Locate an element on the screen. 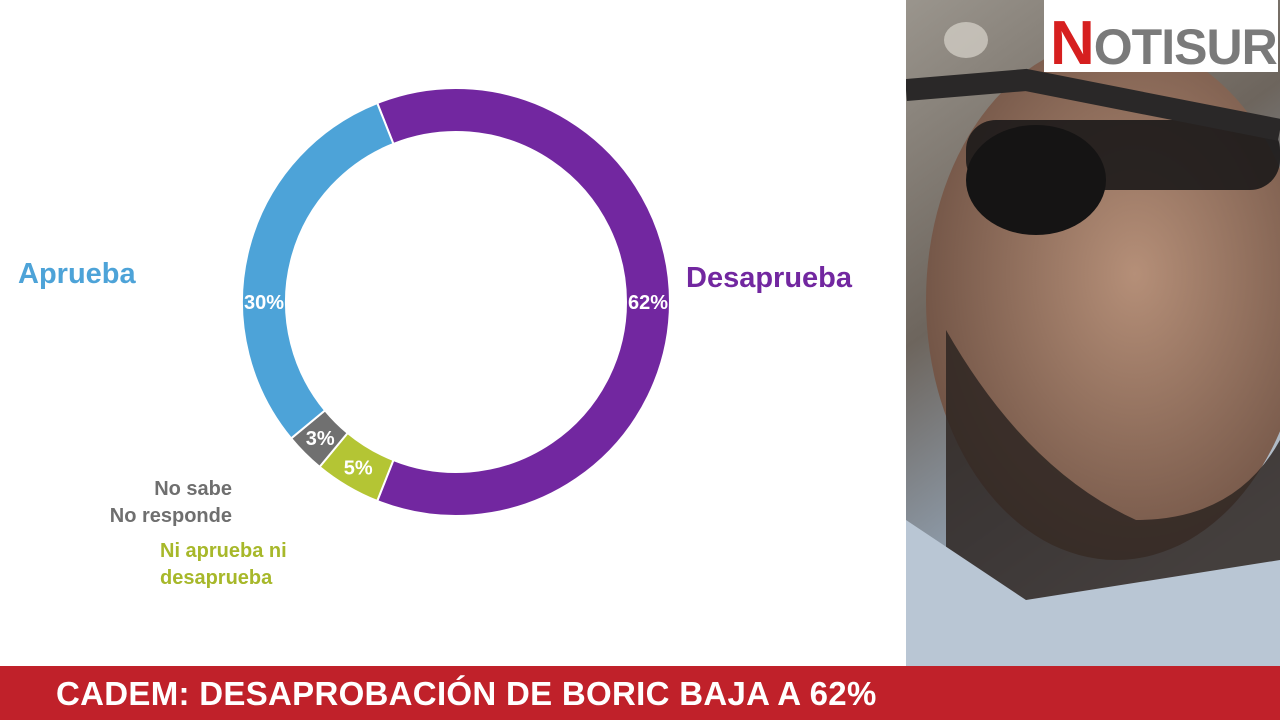  ticker-headline: CADEM: DESAPROBACIÓN DE BORIC BAJA A 62% is located at coordinates (466, 693).